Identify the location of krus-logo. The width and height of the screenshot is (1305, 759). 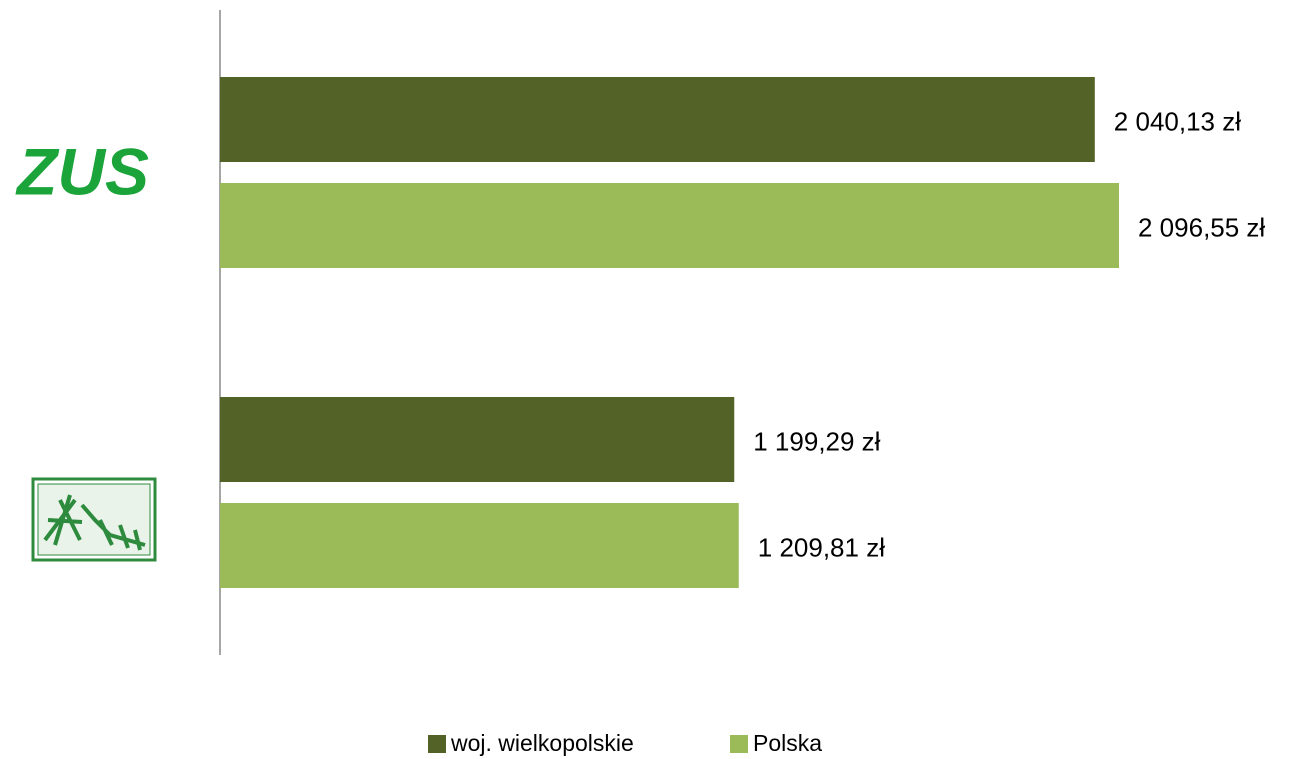
(94, 519).